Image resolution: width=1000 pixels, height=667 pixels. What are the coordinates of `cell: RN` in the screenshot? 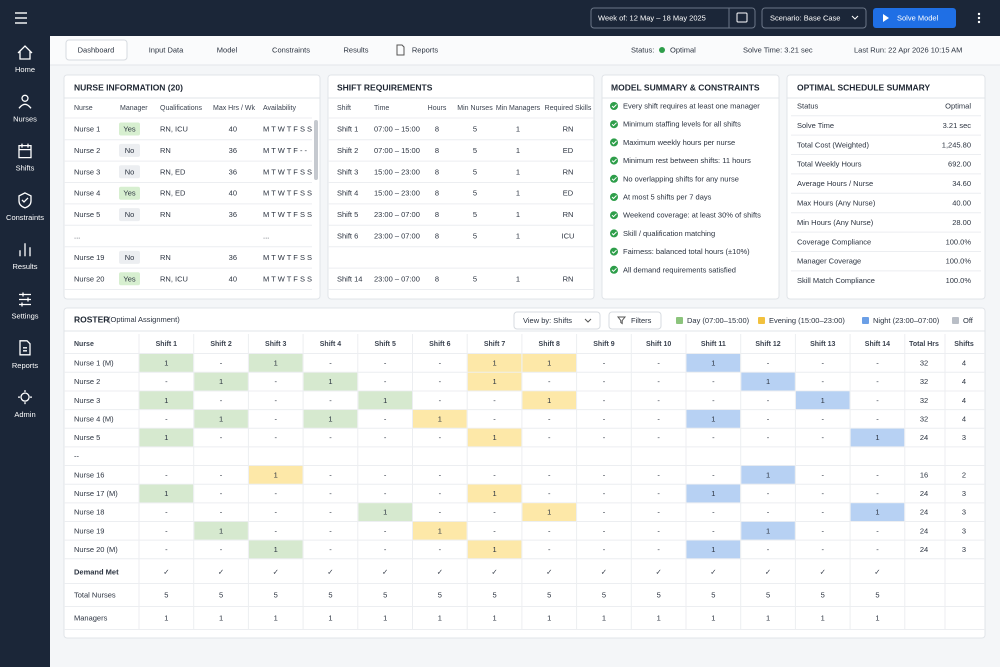 It's located at (165, 150).